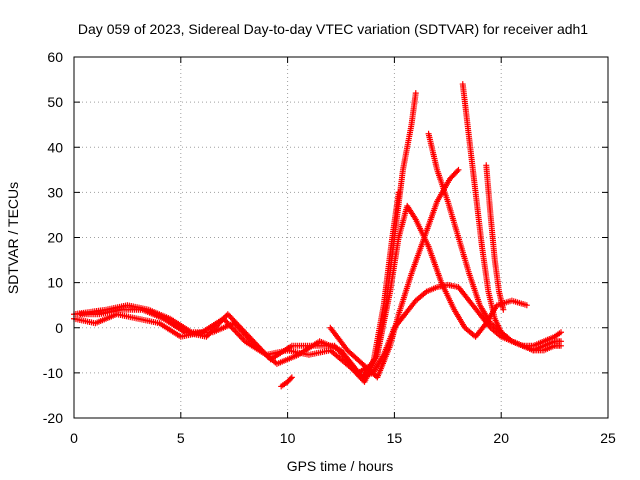 The image size is (640, 480). Describe the element at coordinates (288, 438) in the screenshot. I see `x-tick-label: 10` at that location.